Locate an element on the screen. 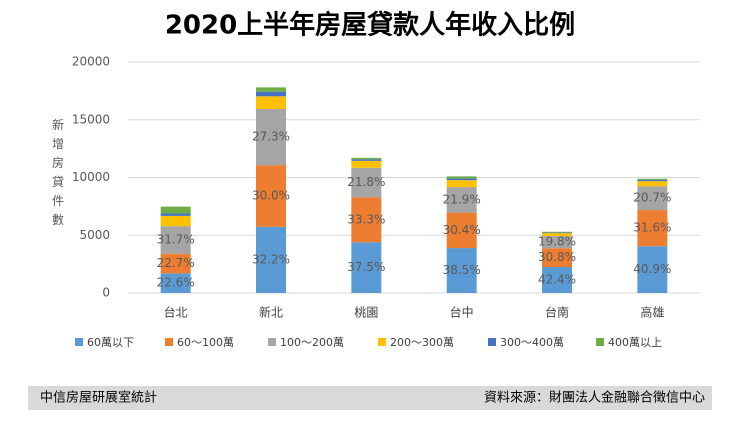  share-label: 21.9% is located at coordinates (462, 199).